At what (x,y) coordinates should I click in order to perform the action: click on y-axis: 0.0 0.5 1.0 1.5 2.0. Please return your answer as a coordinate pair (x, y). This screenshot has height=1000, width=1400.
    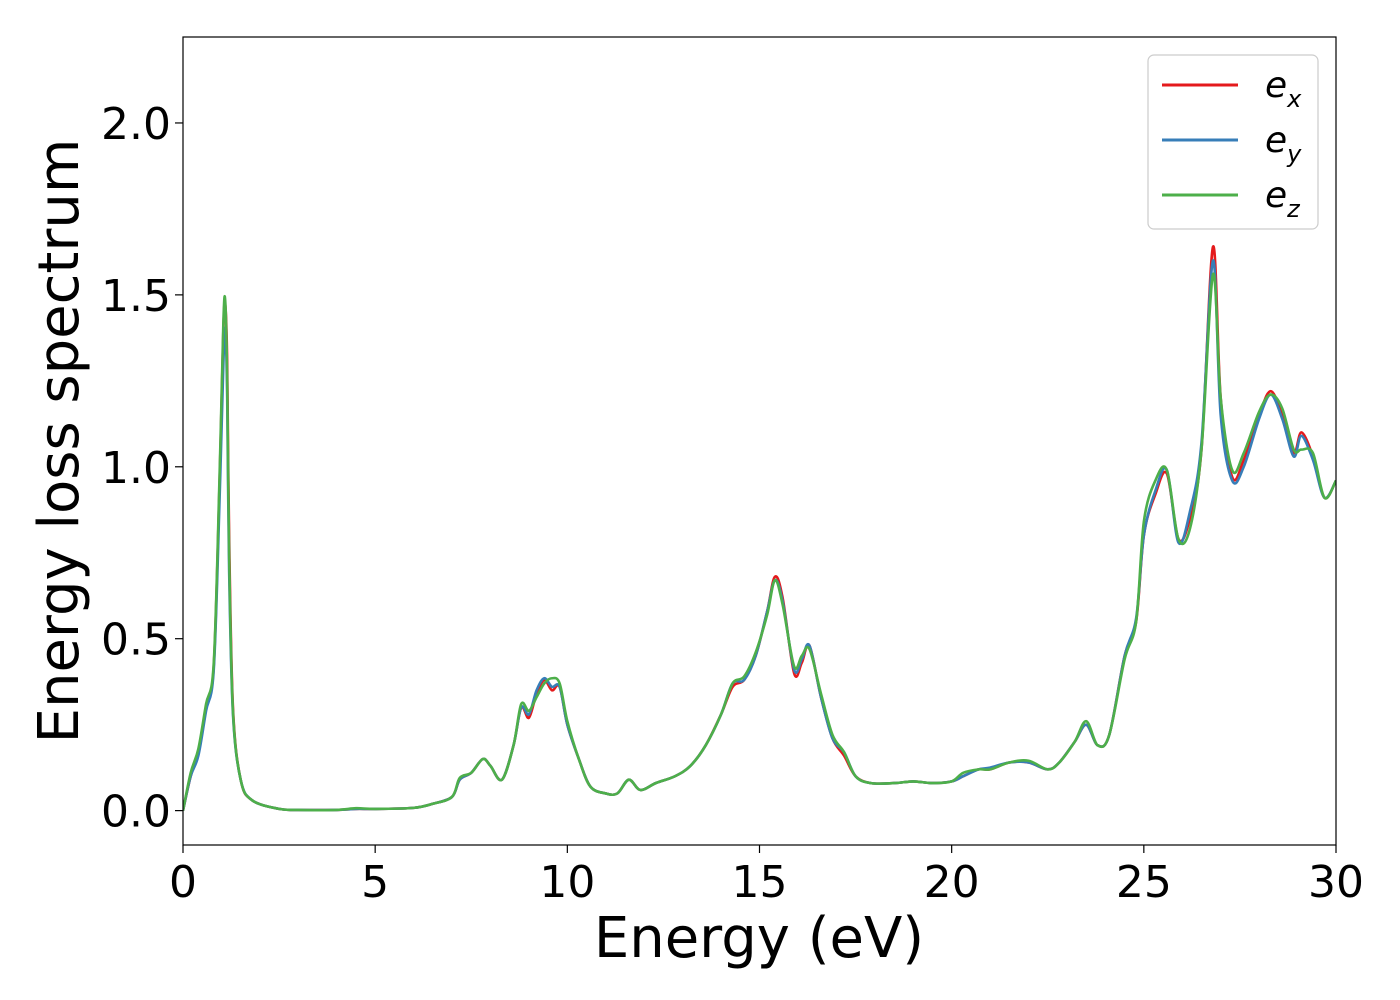
    Looking at the image, I should click on (142, 468).